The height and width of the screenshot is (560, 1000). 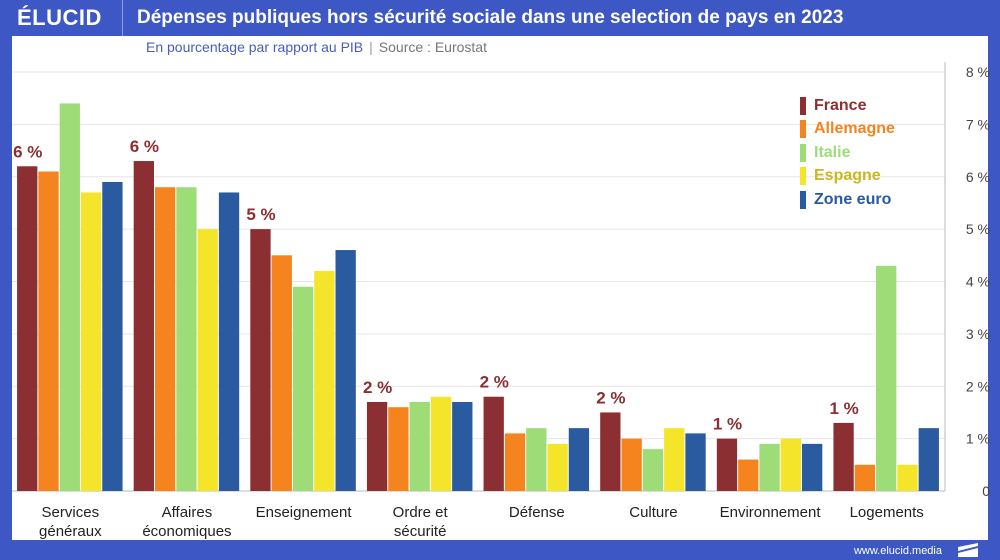 I want to click on legend-item: Espagne, so click(x=847, y=177).